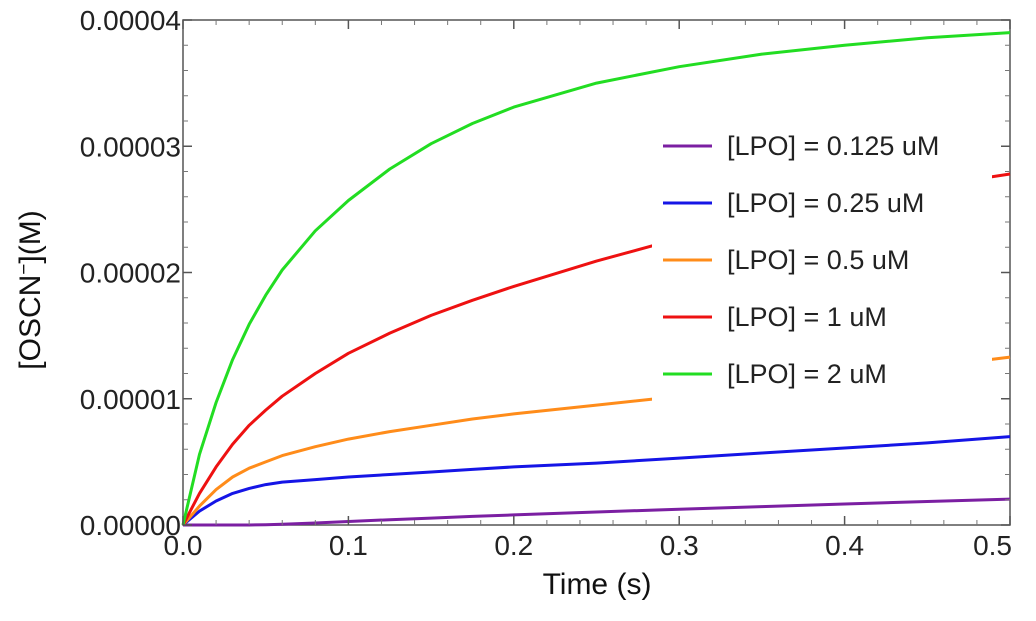  What do you see at coordinates (24, 269) in the screenshot?
I see `y-axis-title-superscript: −` at bounding box center [24, 269].